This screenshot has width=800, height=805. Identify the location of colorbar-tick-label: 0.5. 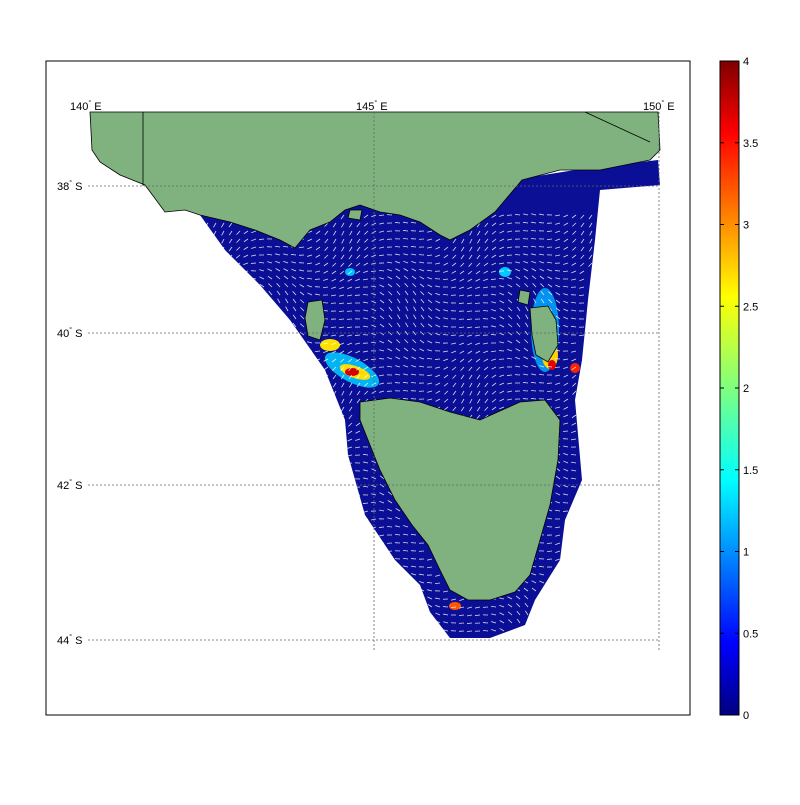
(750, 634).